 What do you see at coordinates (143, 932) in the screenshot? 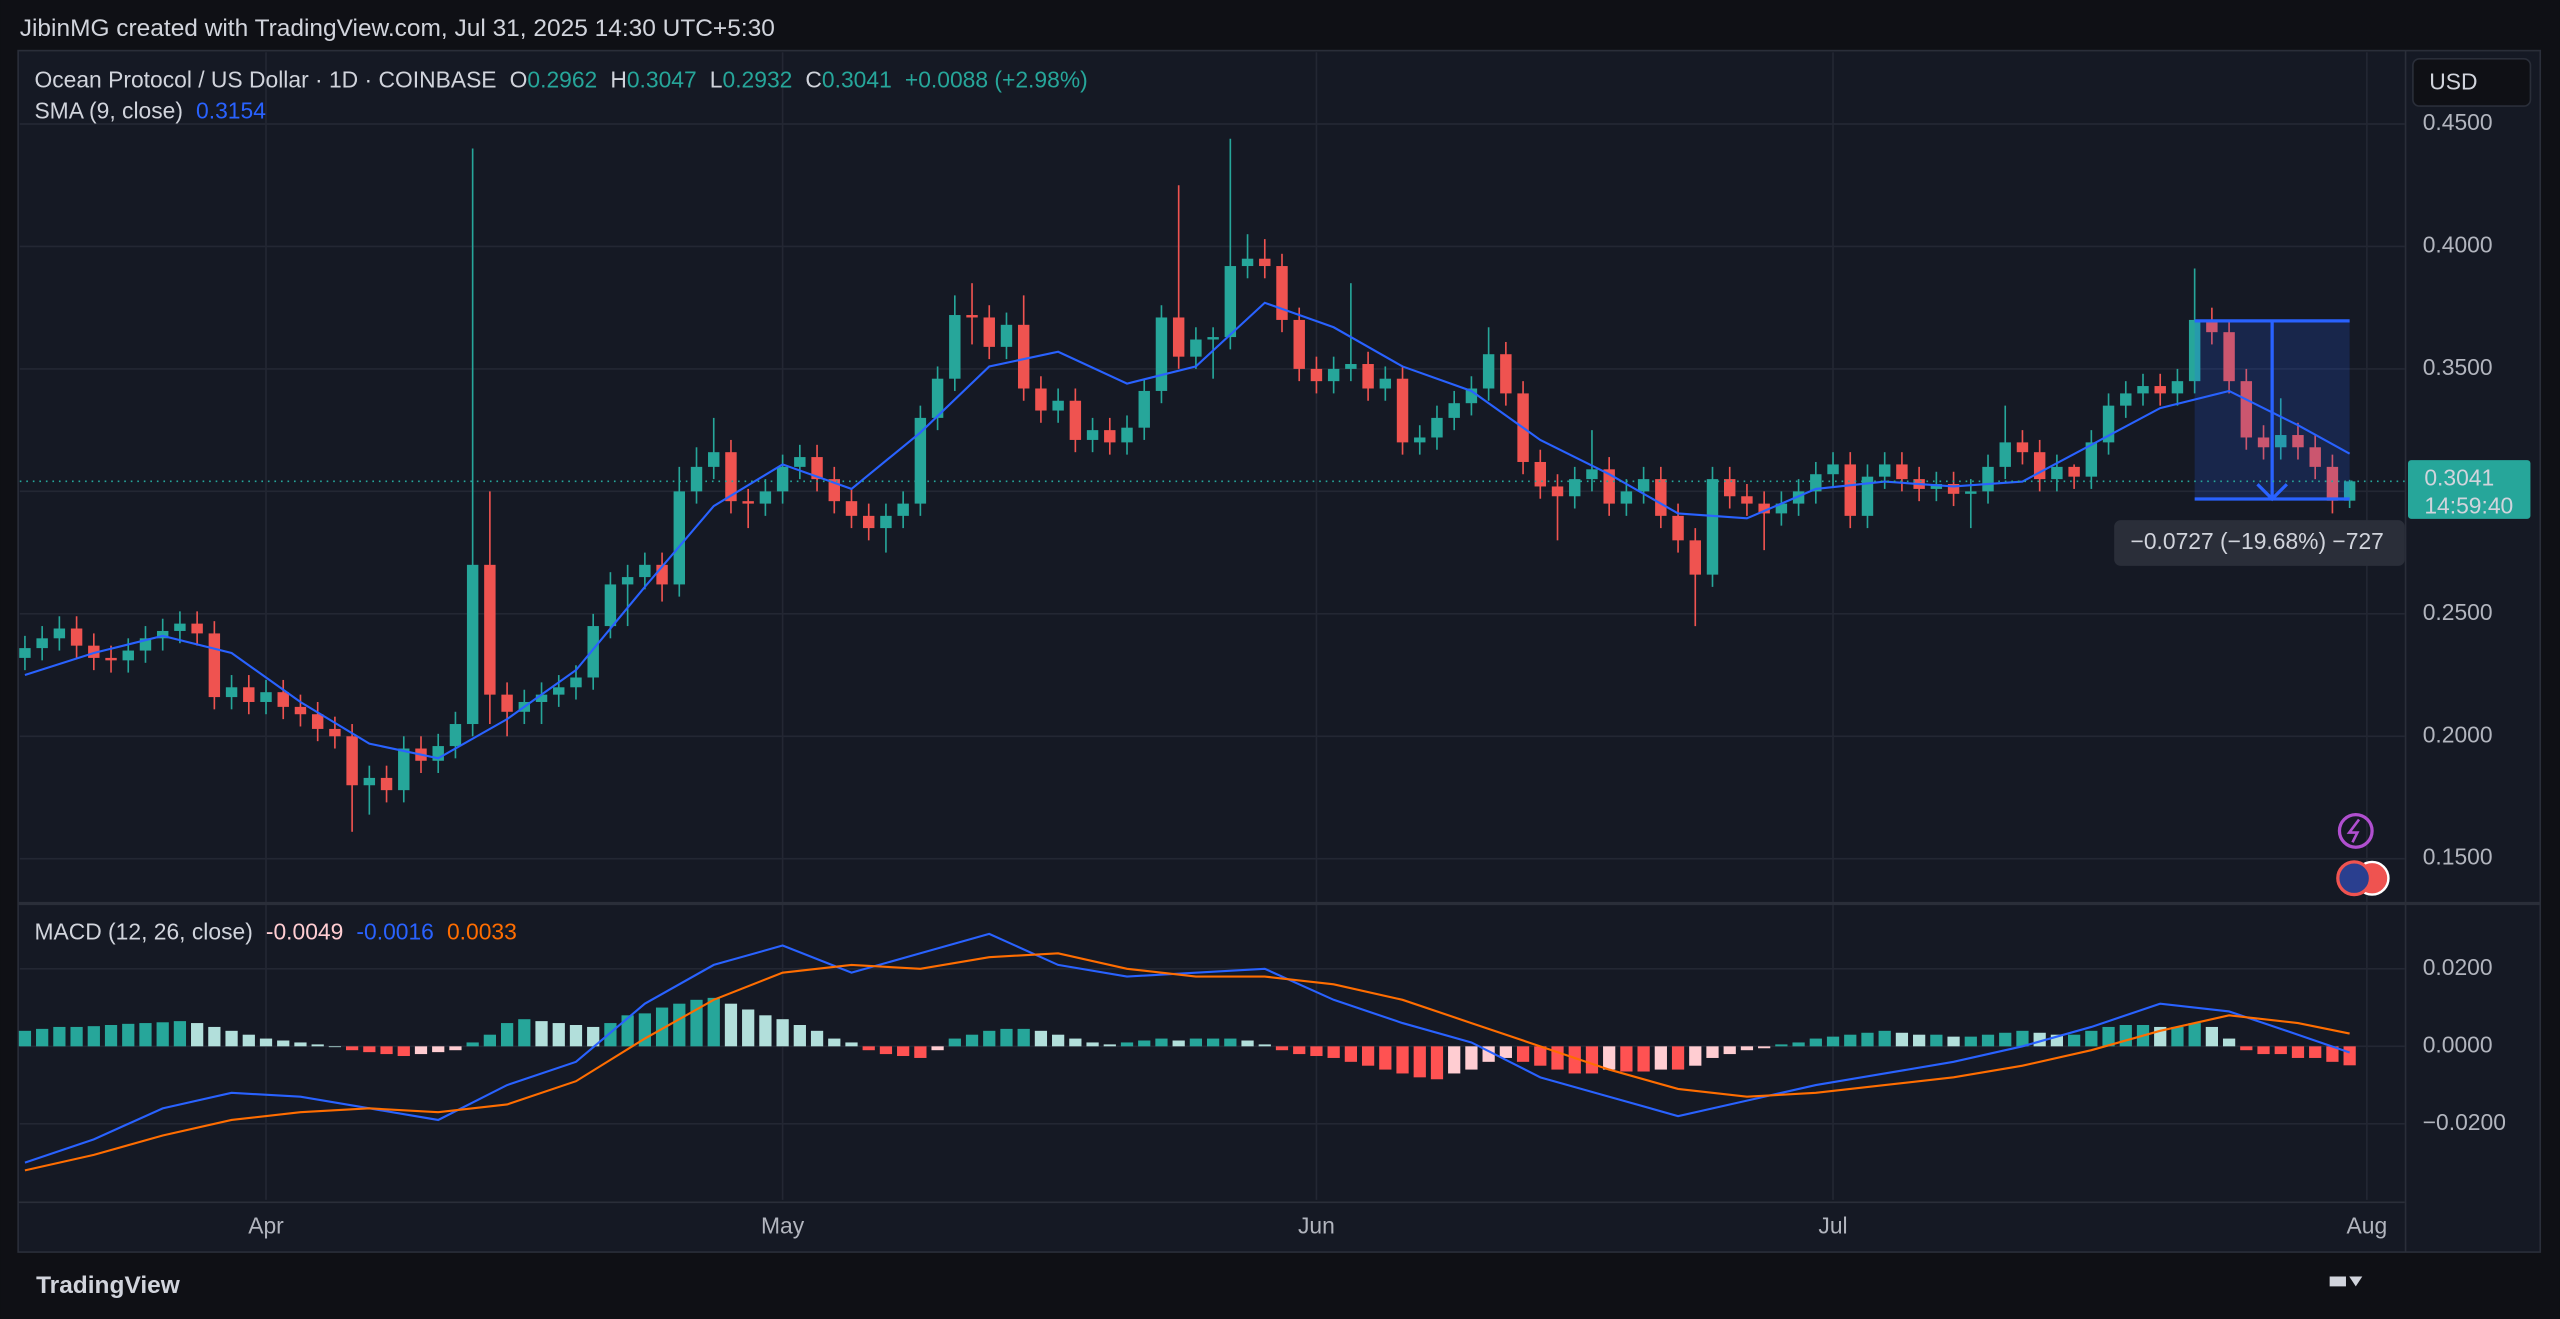
I see `macd-name: MACD (12, 26, close)` at bounding box center [143, 932].